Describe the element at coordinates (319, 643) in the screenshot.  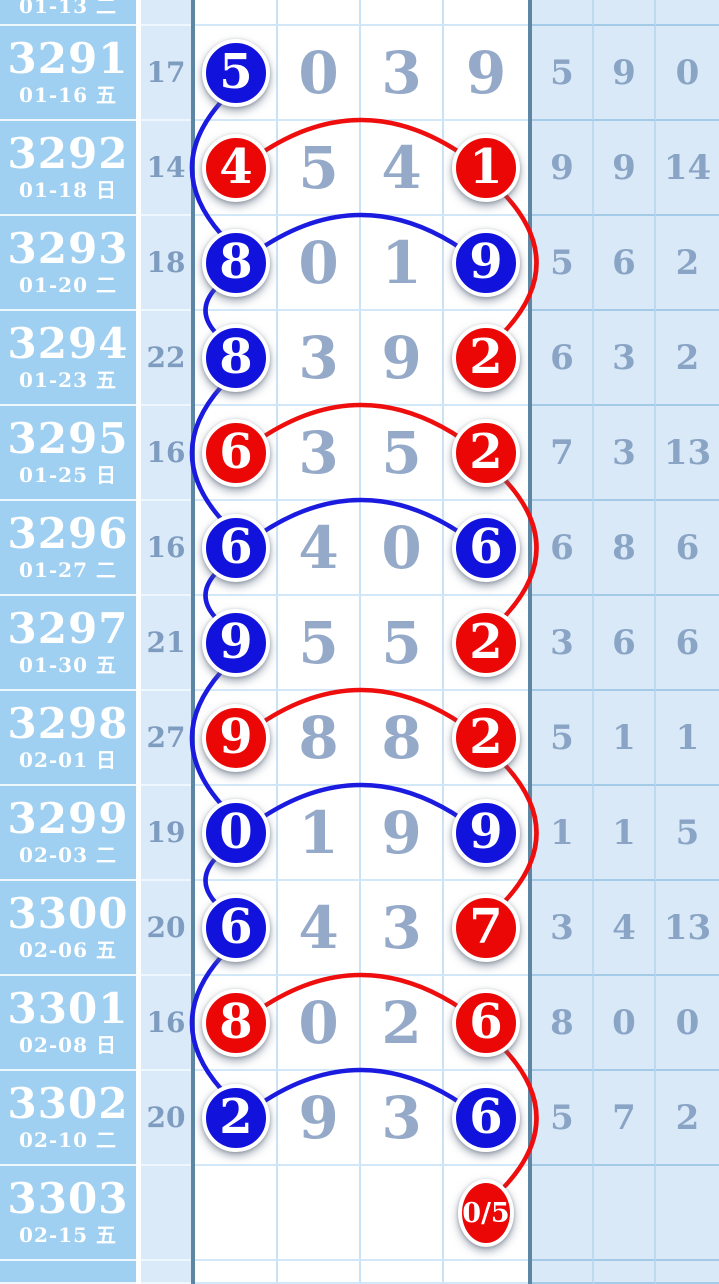
I see `digit-cell-2: 5` at that location.